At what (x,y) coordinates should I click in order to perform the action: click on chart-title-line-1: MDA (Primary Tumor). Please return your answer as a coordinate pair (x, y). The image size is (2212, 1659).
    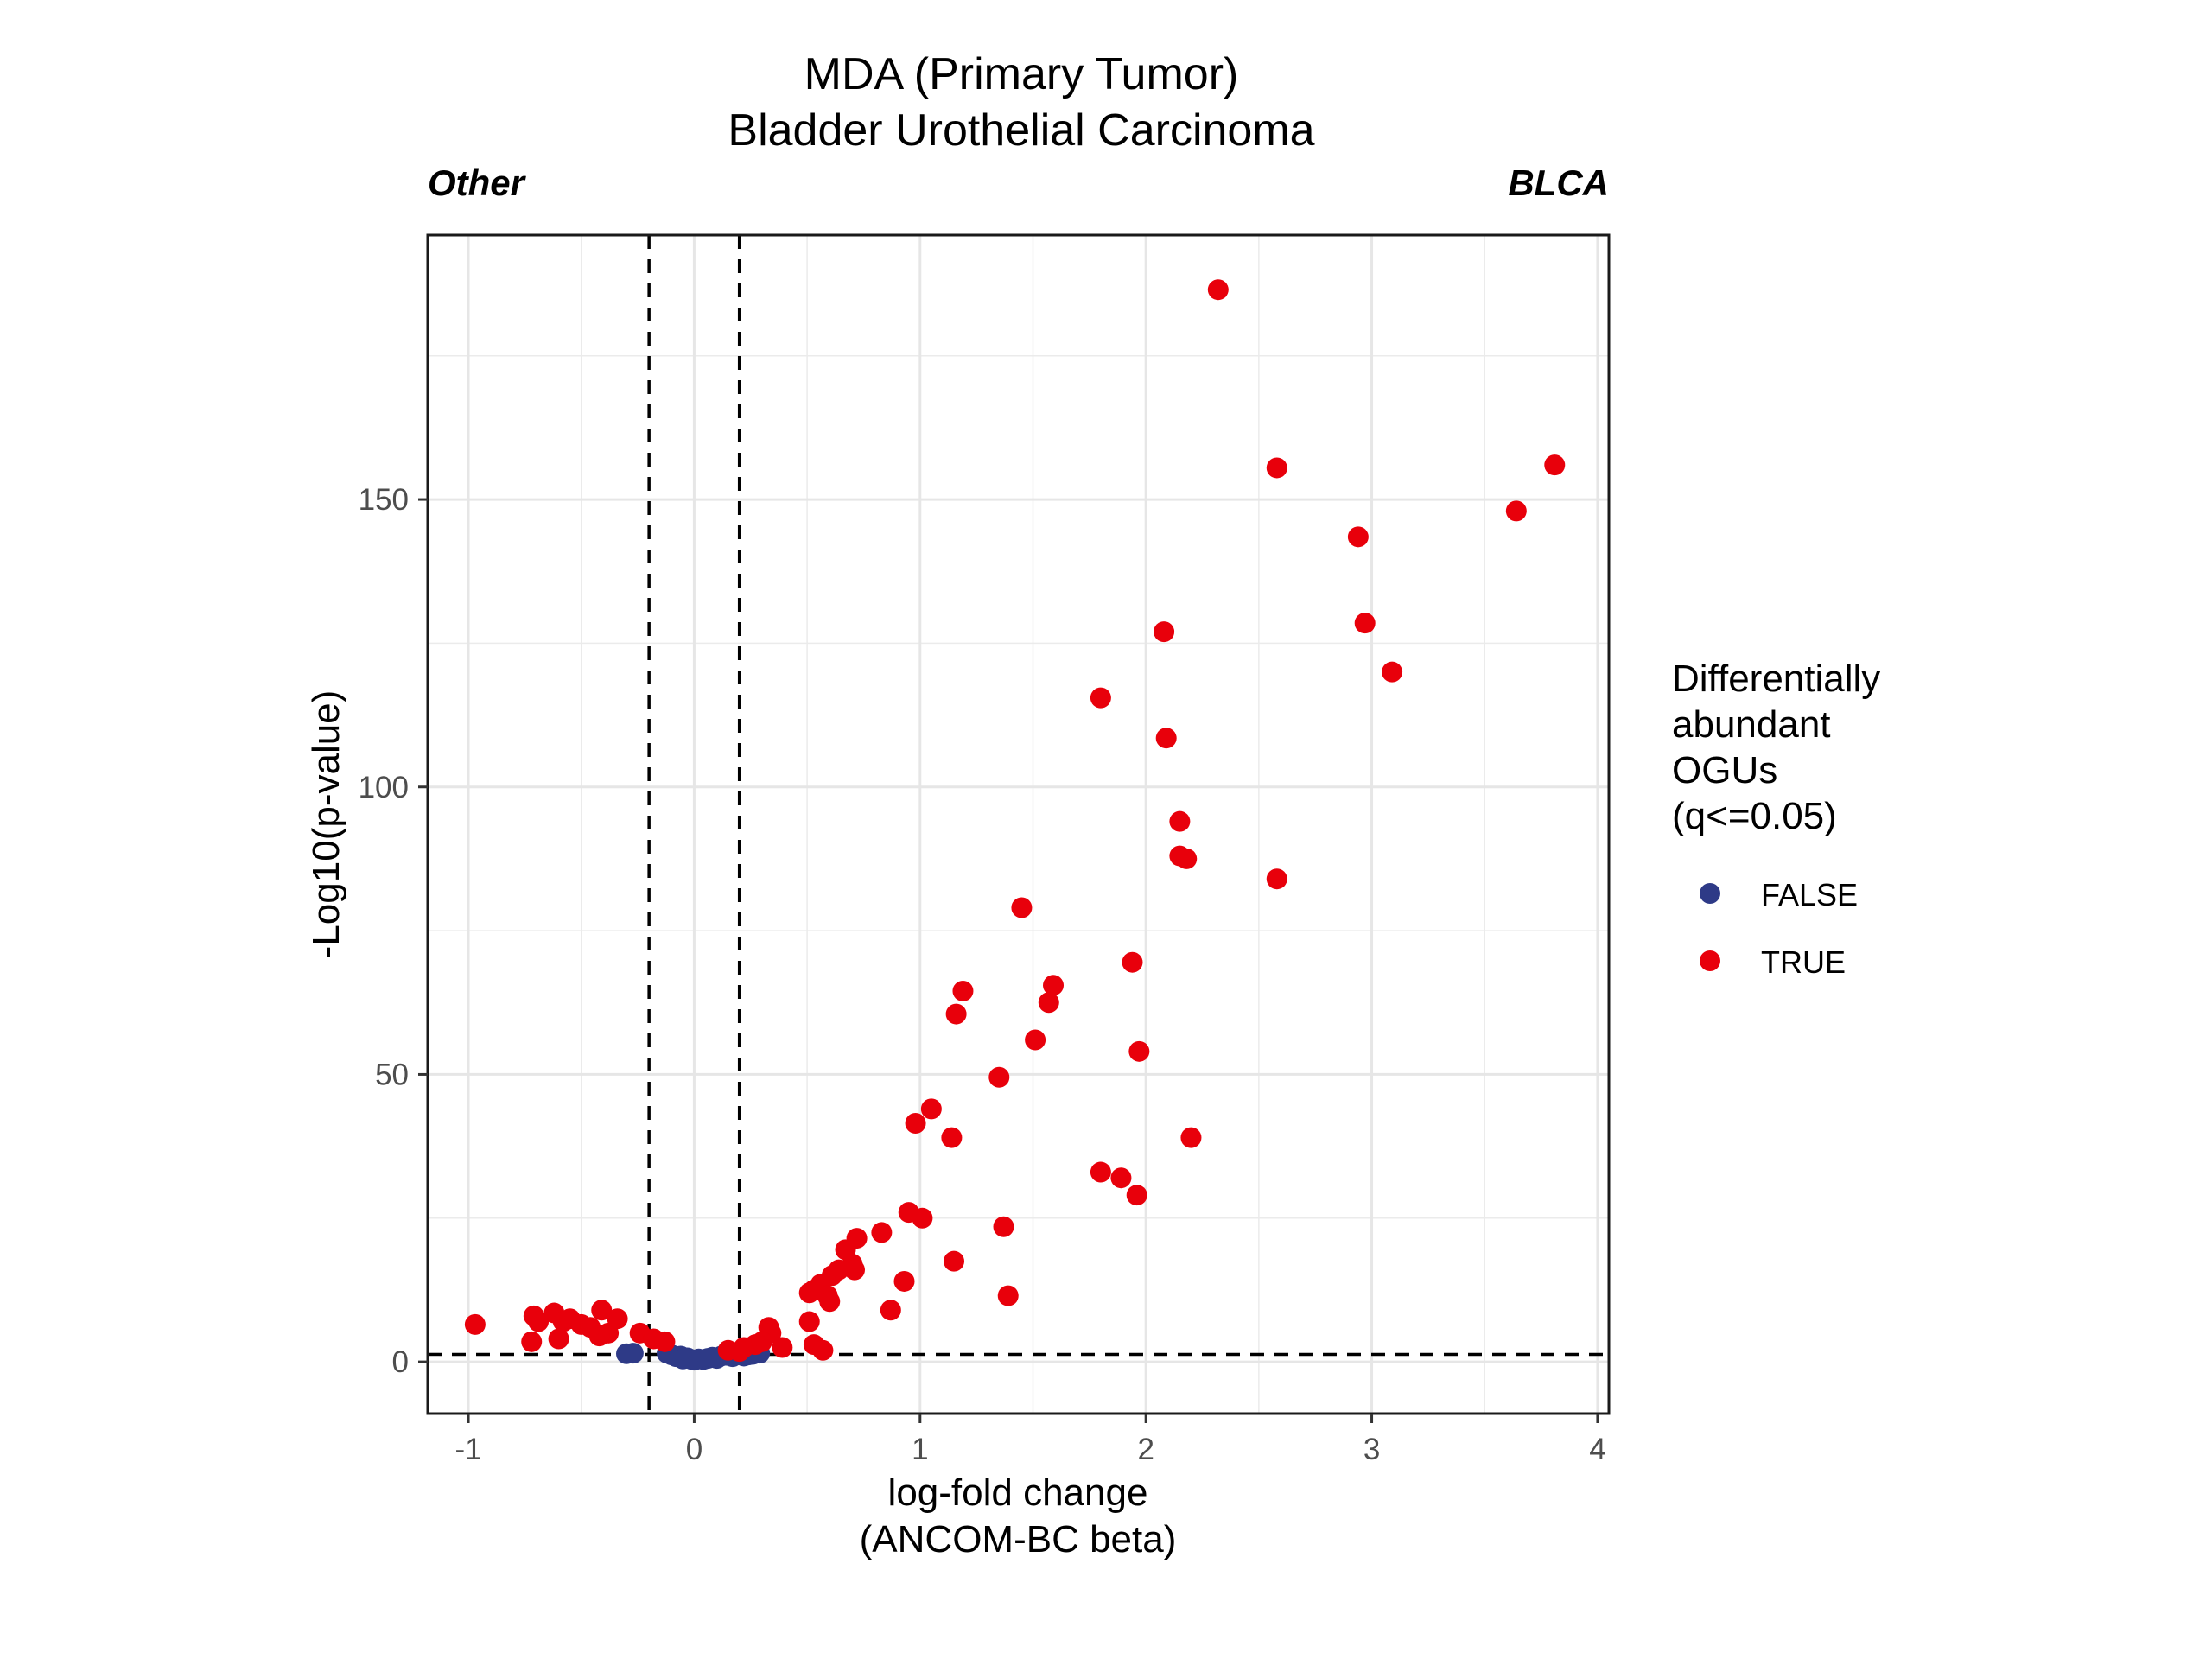
    Looking at the image, I should click on (1021, 74).